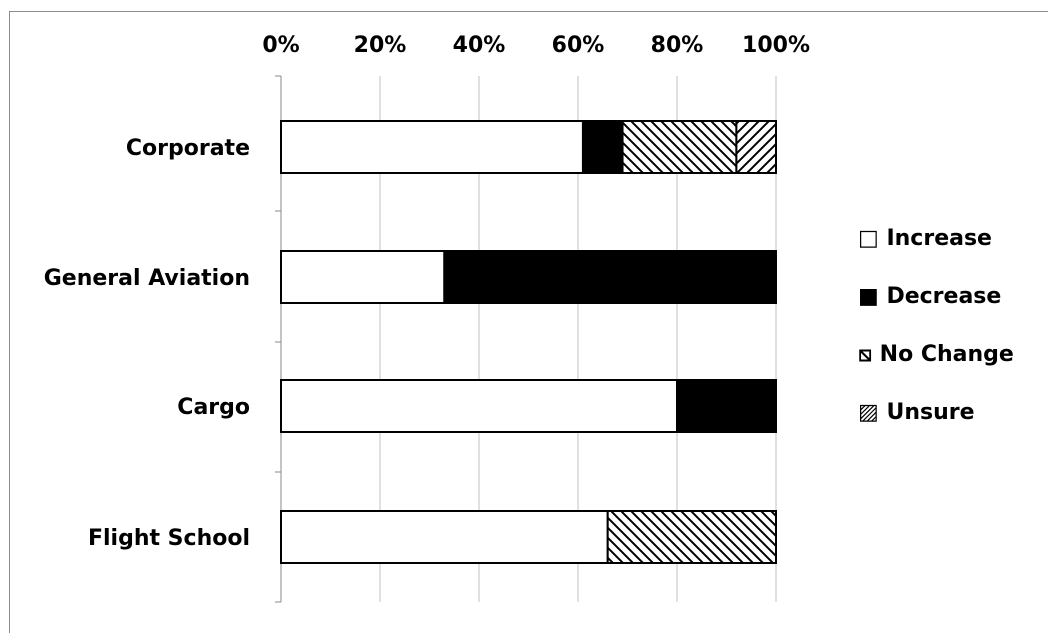 The height and width of the screenshot is (633, 1048). I want to click on x-tick-label: 100%, so click(776, 45).